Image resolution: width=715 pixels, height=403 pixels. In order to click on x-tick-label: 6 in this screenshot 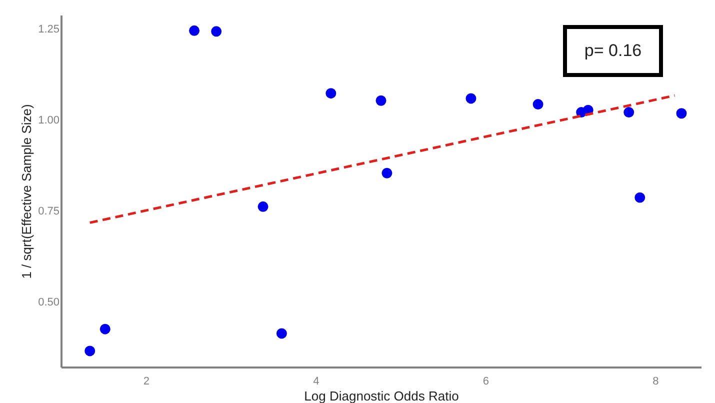, I will do `click(485, 382)`.